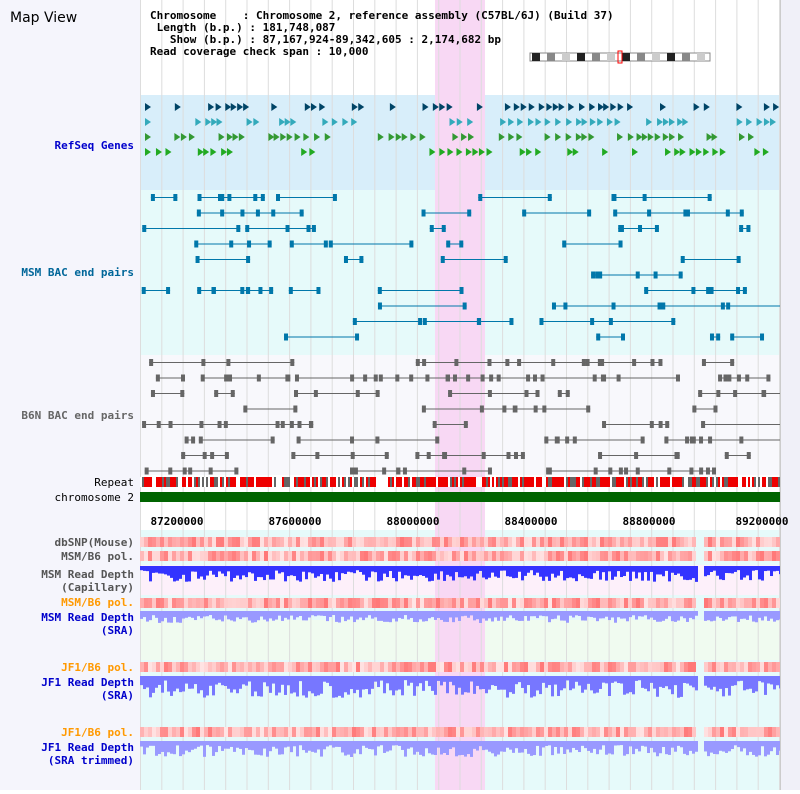  What do you see at coordinates (609, 395) in the screenshot?
I see `grid-line` at bounding box center [609, 395].